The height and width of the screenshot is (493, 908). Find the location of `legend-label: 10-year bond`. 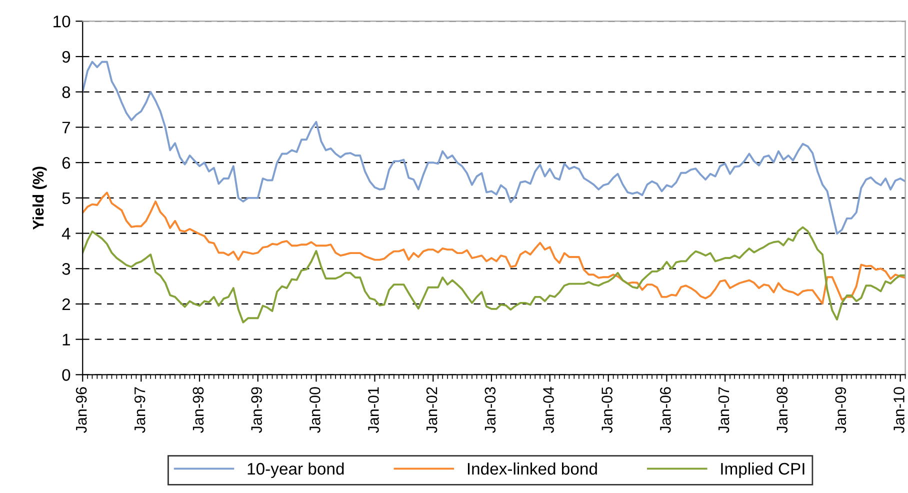

legend-label: 10-year bond is located at coordinates (296, 470).